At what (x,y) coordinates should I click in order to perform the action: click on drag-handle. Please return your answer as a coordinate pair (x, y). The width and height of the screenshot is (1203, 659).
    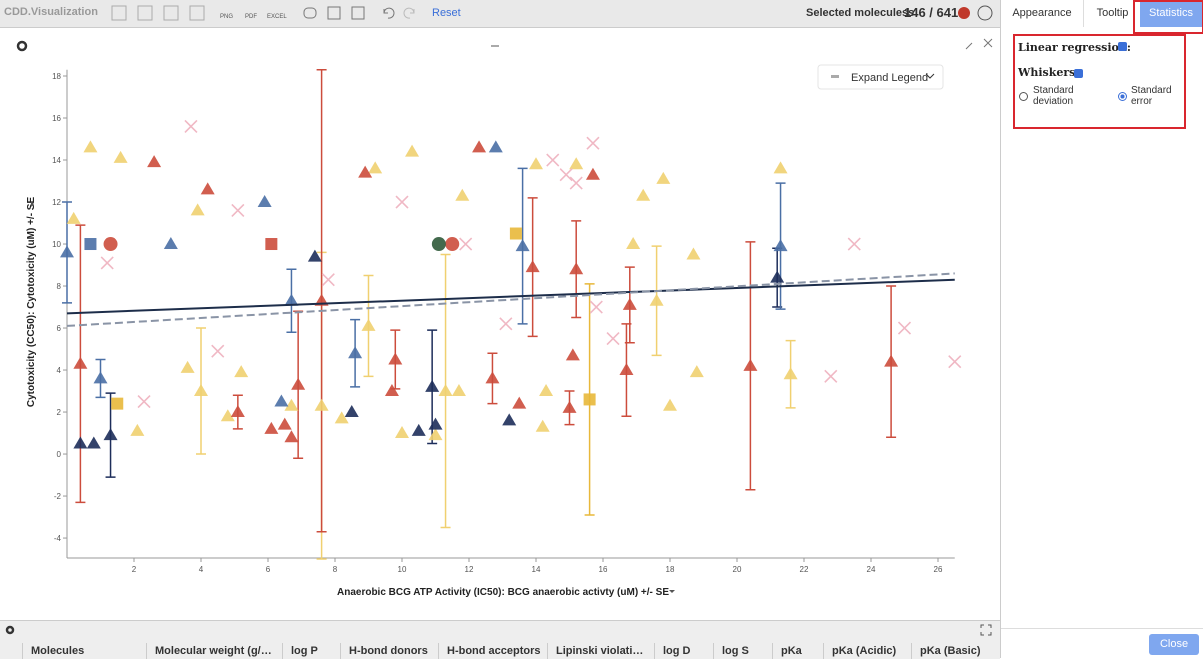
    Looking at the image, I should click on (495, 46).